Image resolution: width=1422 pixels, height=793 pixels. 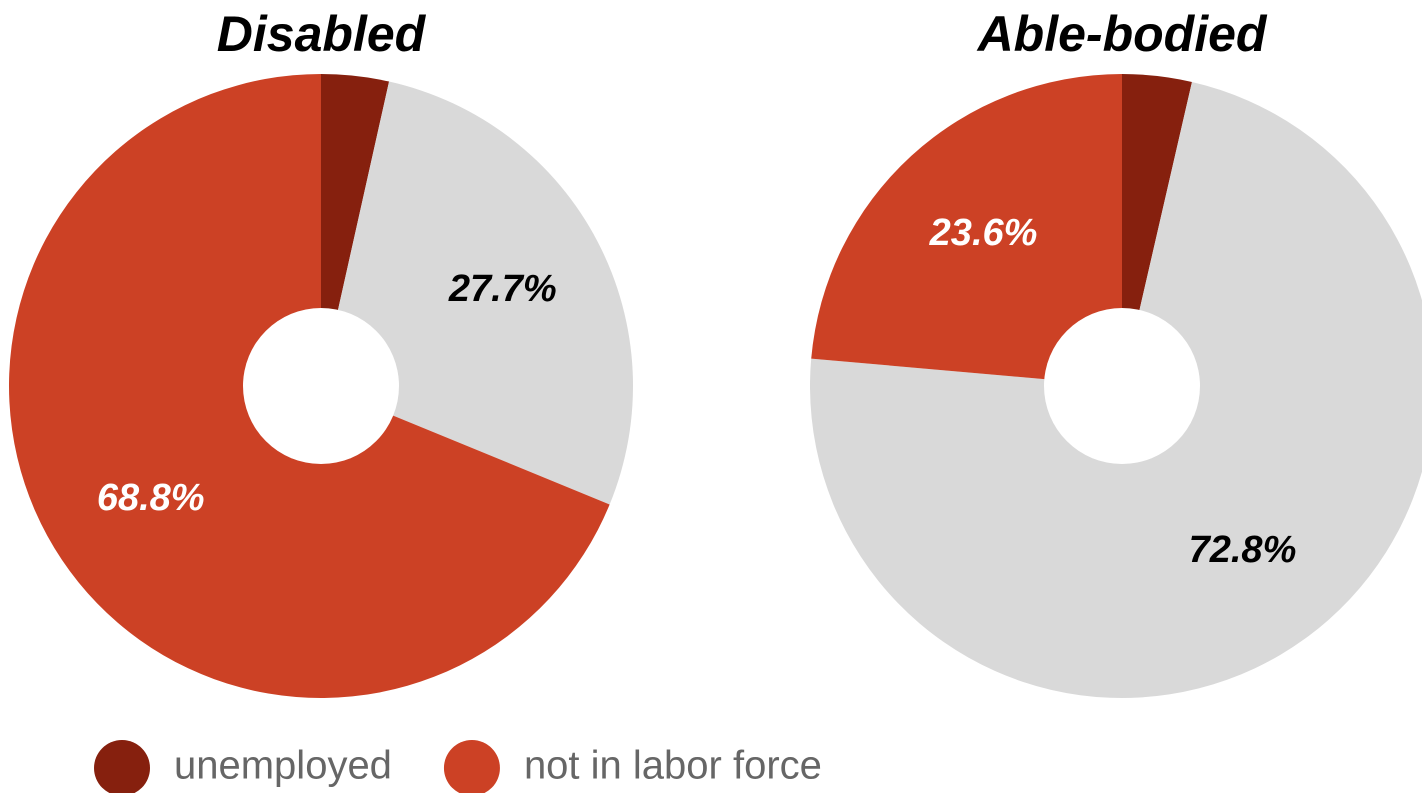 I want to click on value-label: 27.7%, so click(x=502, y=289).